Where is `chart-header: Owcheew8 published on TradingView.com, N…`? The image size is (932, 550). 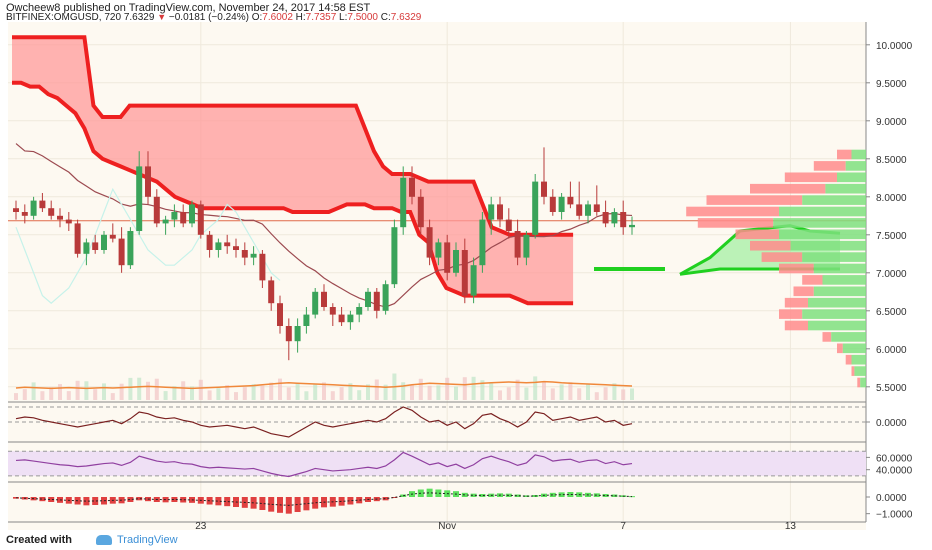
chart-header: Owcheew8 published on TradingView.com, N… is located at coordinates (466, 11).